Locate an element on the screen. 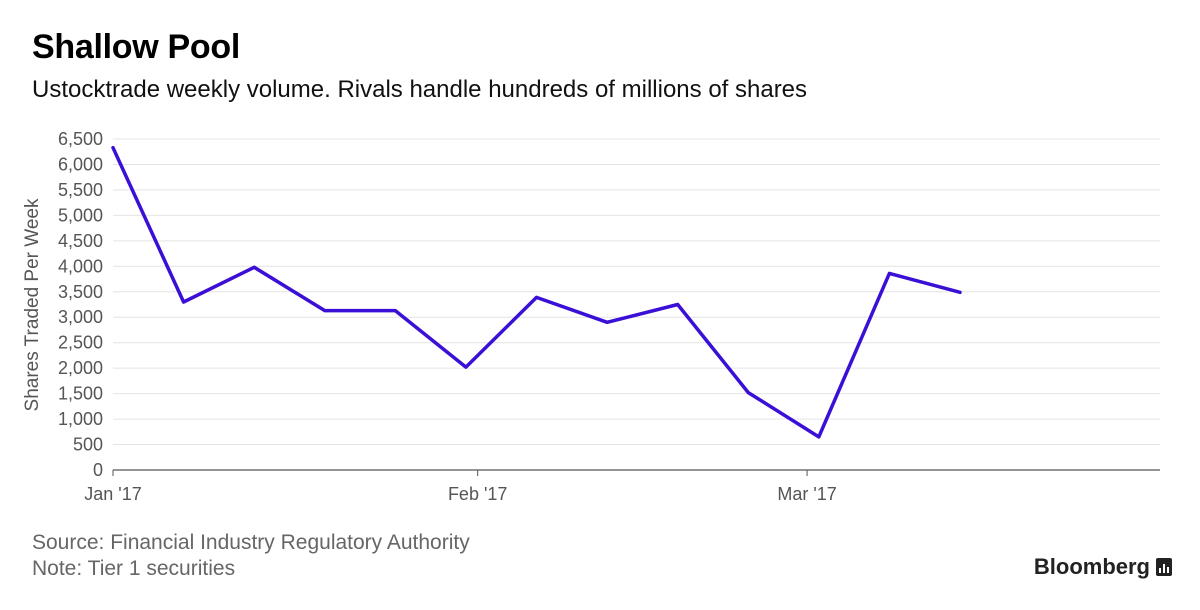 The image size is (1200, 610). y-tick-label: 2,000 is located at coordinates (80, 368).